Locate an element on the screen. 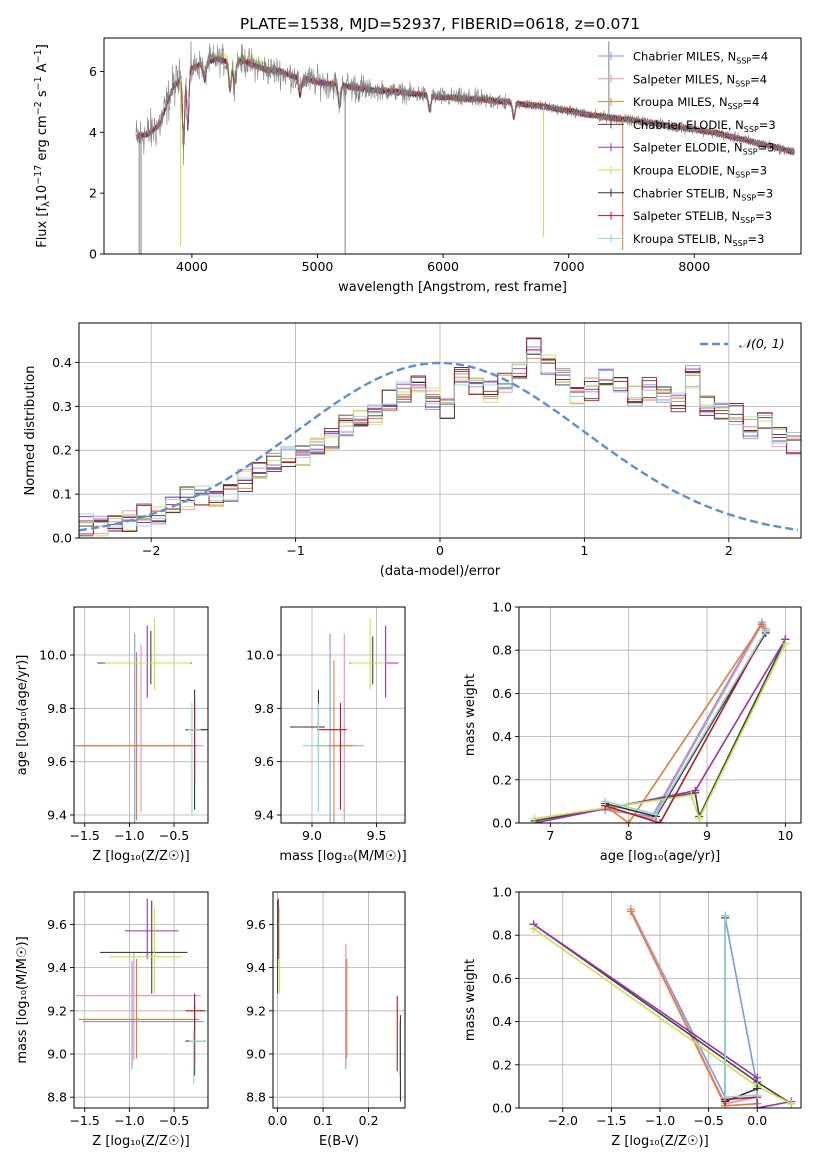 Image resolution: width=819 pixels, height=1170 pixels. x-tick-label: 9 is located at coordinates (707, 835).